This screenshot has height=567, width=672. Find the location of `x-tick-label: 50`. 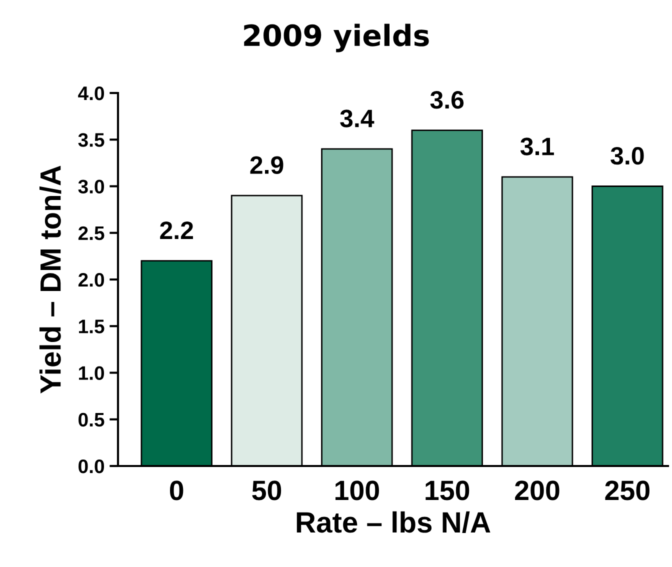

x-tick-label: 50 is located at coordinates (267, 490).